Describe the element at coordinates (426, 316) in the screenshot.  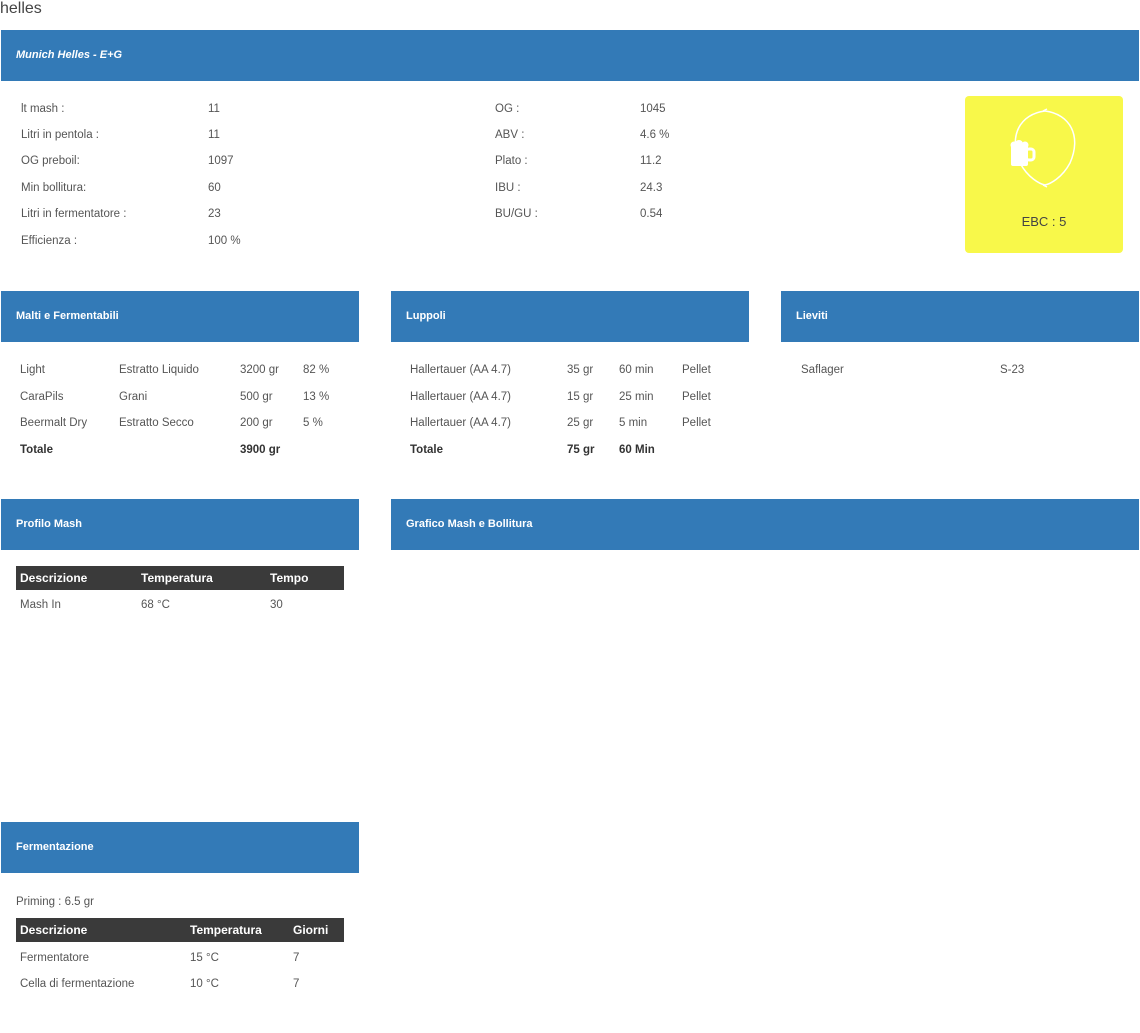
I see `luppoli-title: Luppoli` at that location.